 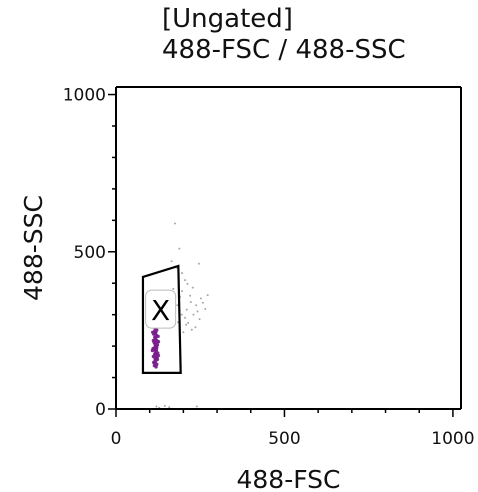 What do you see at coordinates (284, 439) in the screenshot?
I see `x-tick-label: 500` at bounding box center [284, 439].